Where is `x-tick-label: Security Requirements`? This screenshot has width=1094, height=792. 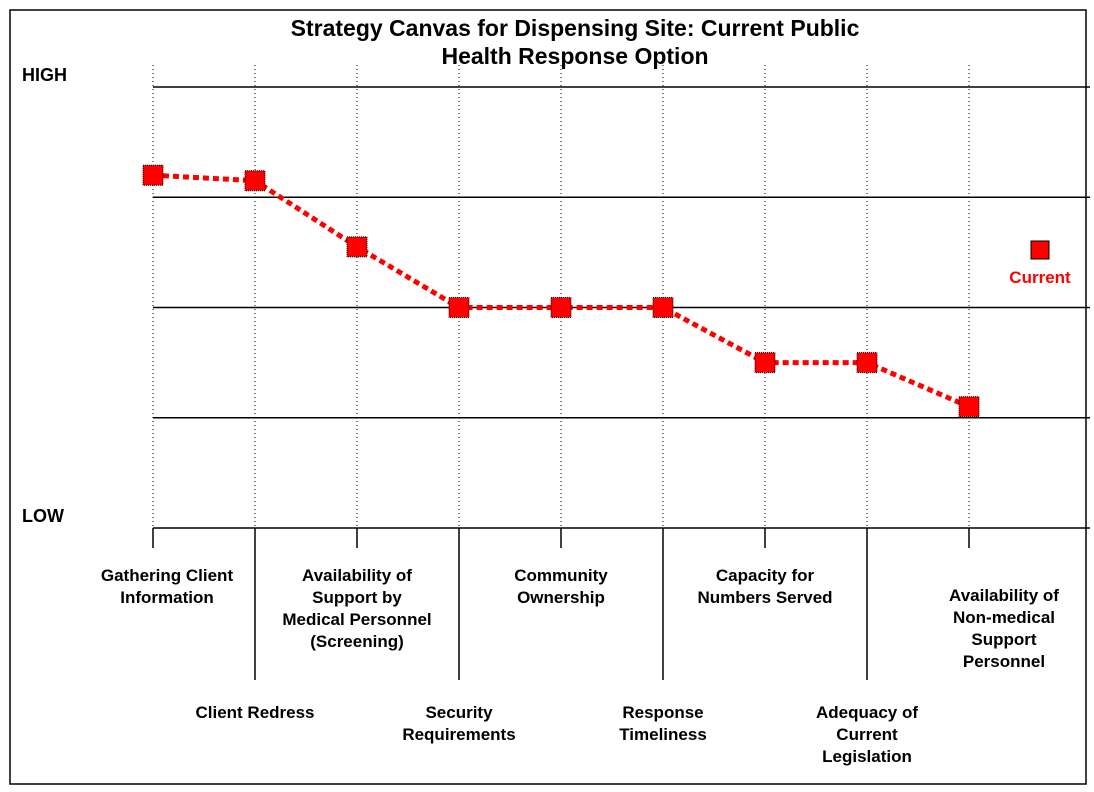
x-tick-label: Security Requirements is located at coordinates (459, 723).